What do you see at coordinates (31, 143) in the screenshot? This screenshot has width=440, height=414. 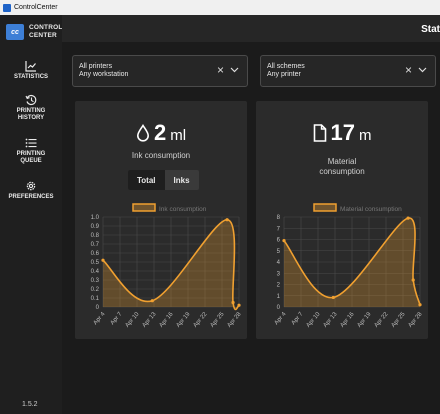 I see `list-icon` at bounding box center [31, 143].